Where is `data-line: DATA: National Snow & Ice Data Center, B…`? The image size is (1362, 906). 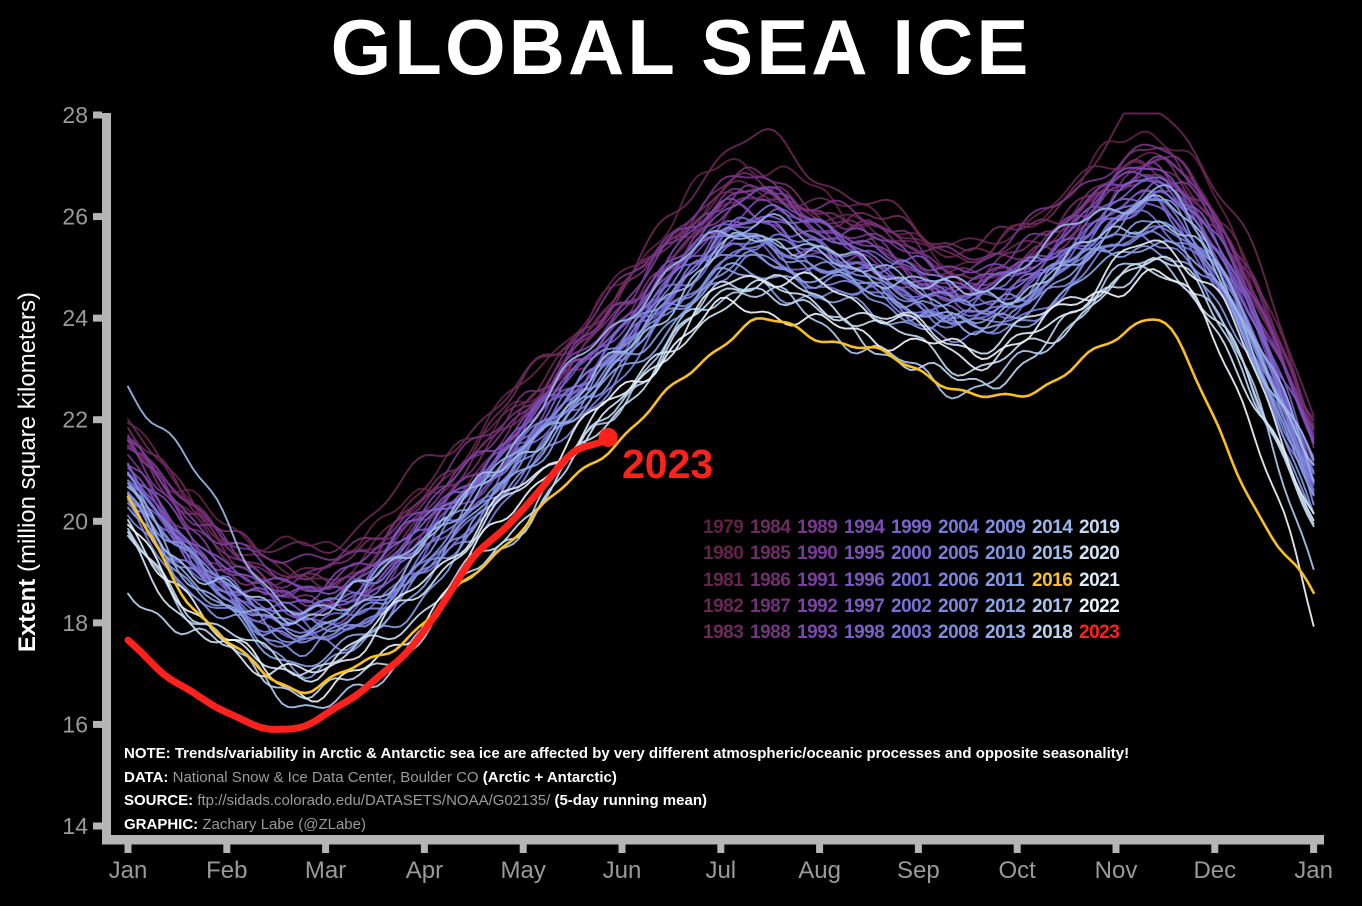
data-line: DATA: National Snow & Ice Data Center, B… is located at coordinates (626, 778).